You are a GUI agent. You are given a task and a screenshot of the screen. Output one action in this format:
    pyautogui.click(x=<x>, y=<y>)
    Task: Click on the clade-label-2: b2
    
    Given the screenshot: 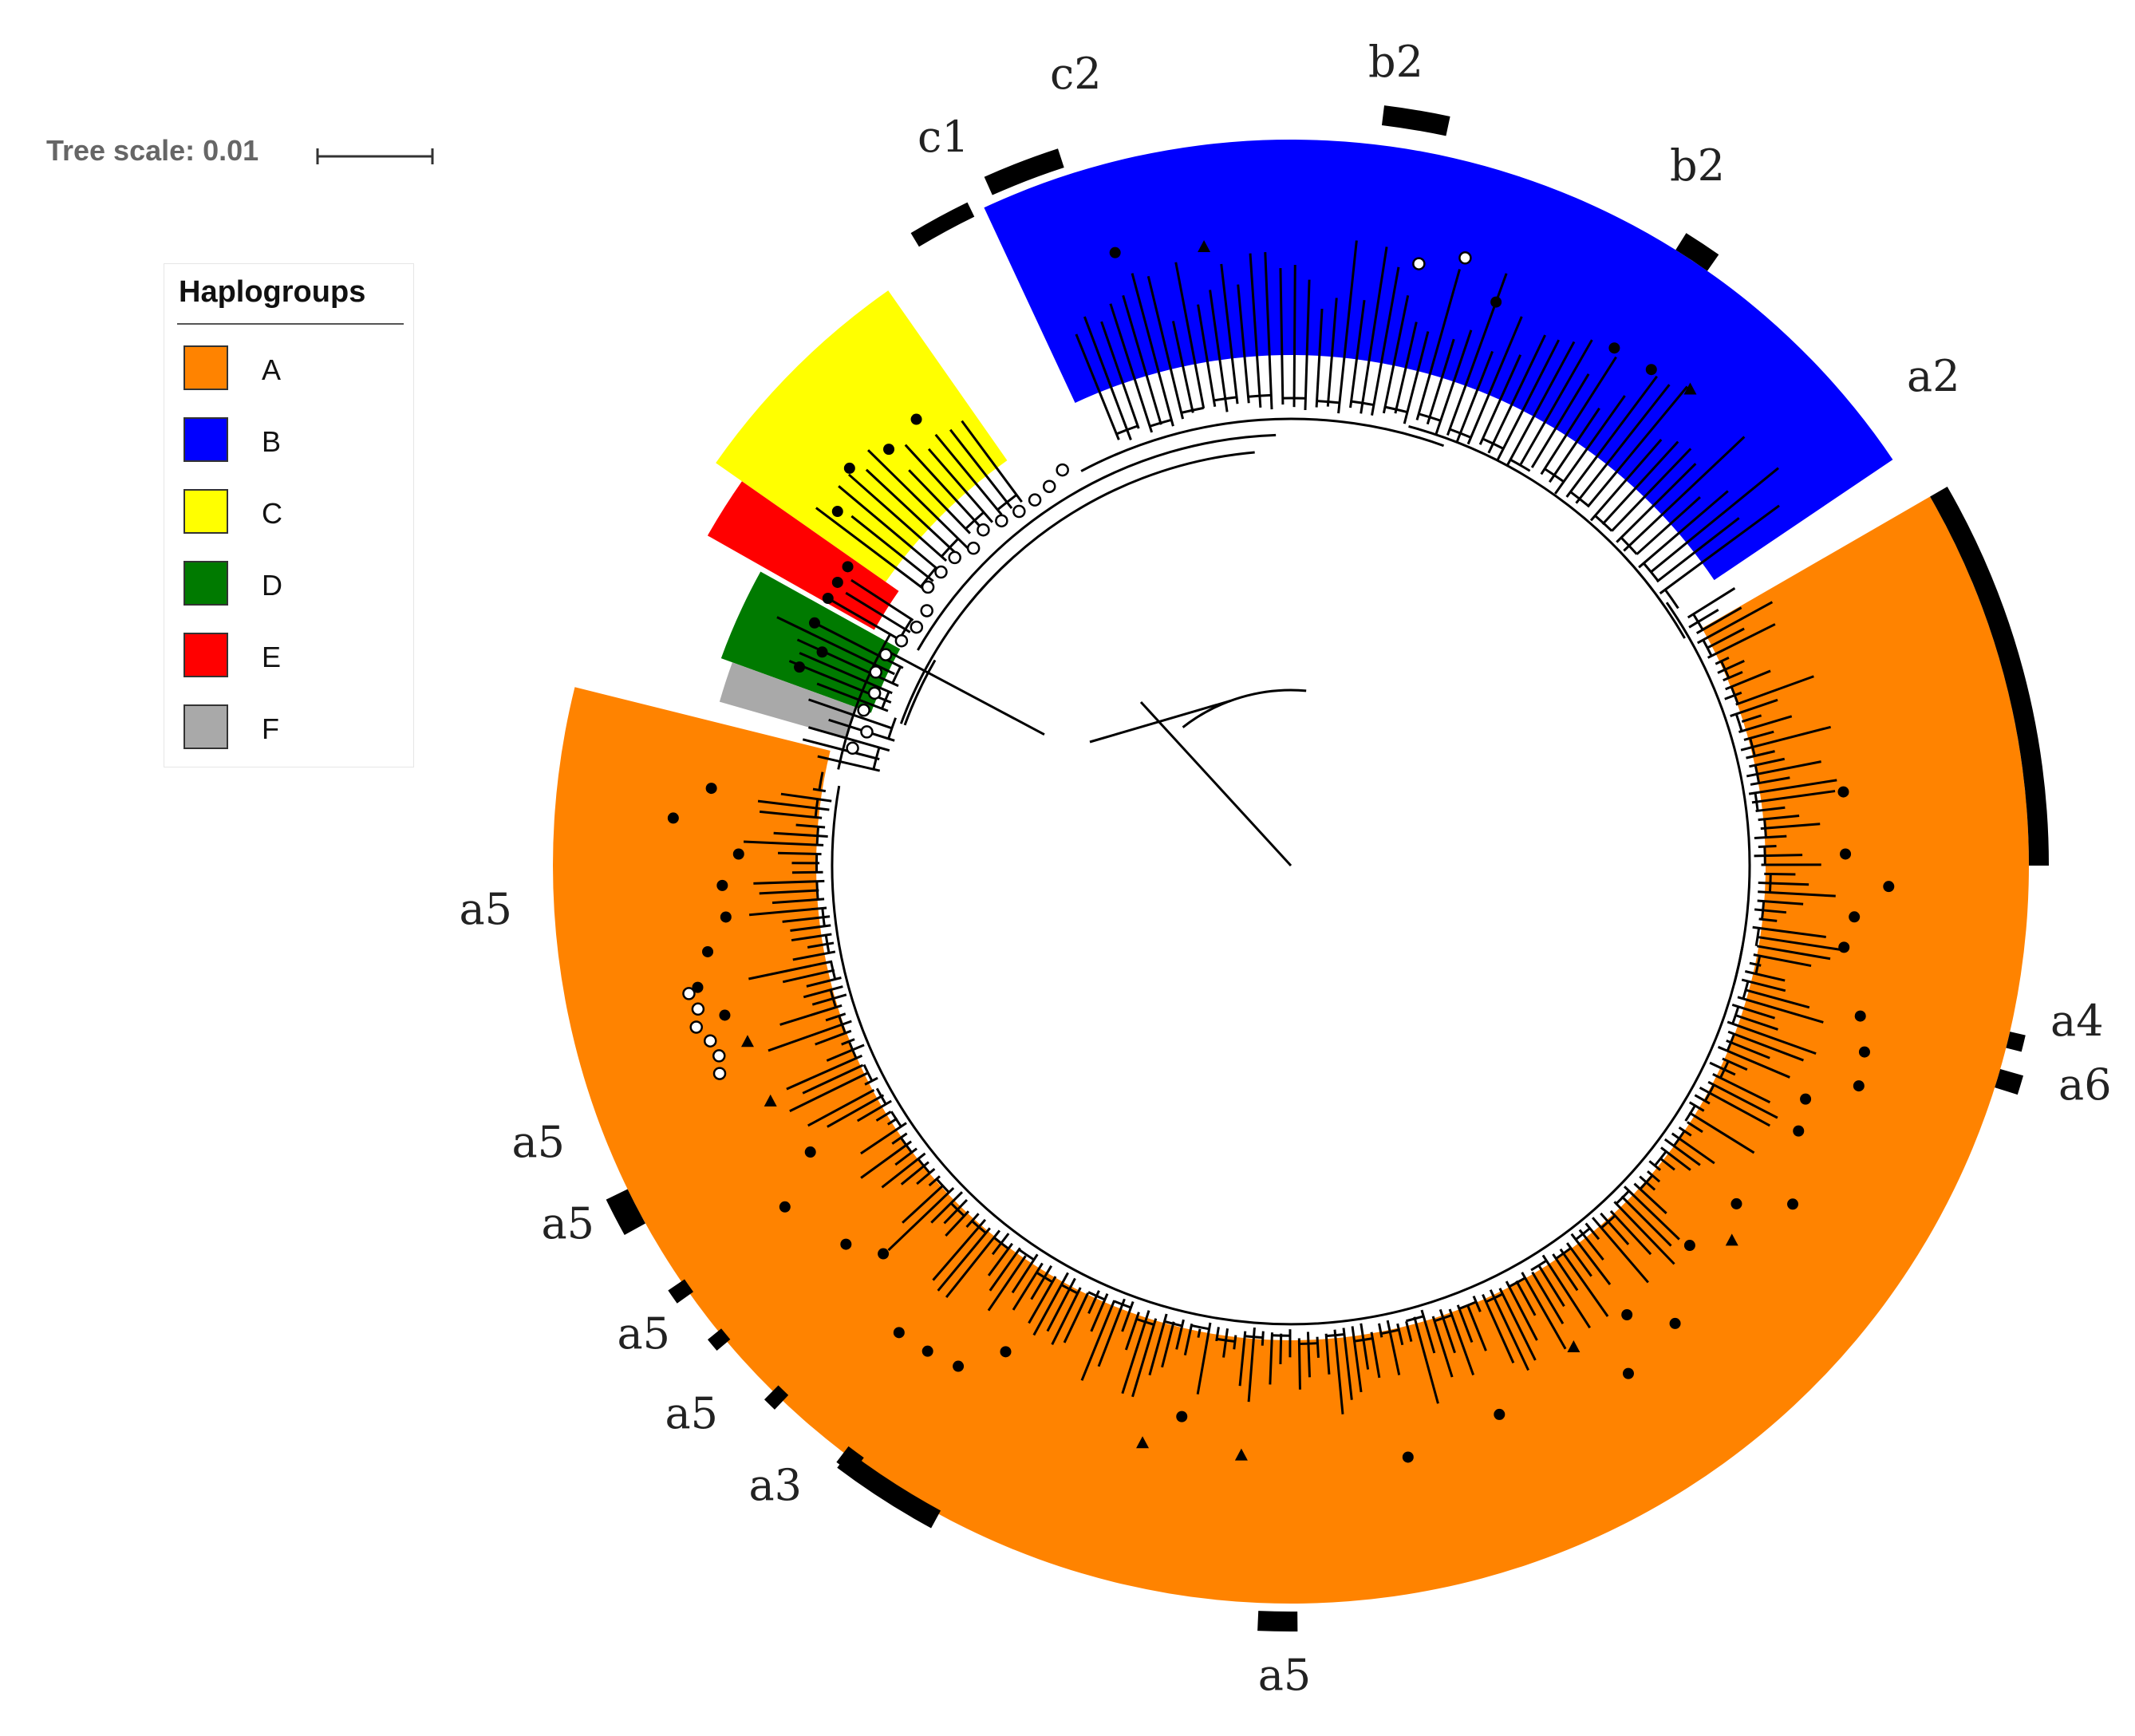 What is the action you would take?
    pyautogui.click(x=1395, y=62)
    